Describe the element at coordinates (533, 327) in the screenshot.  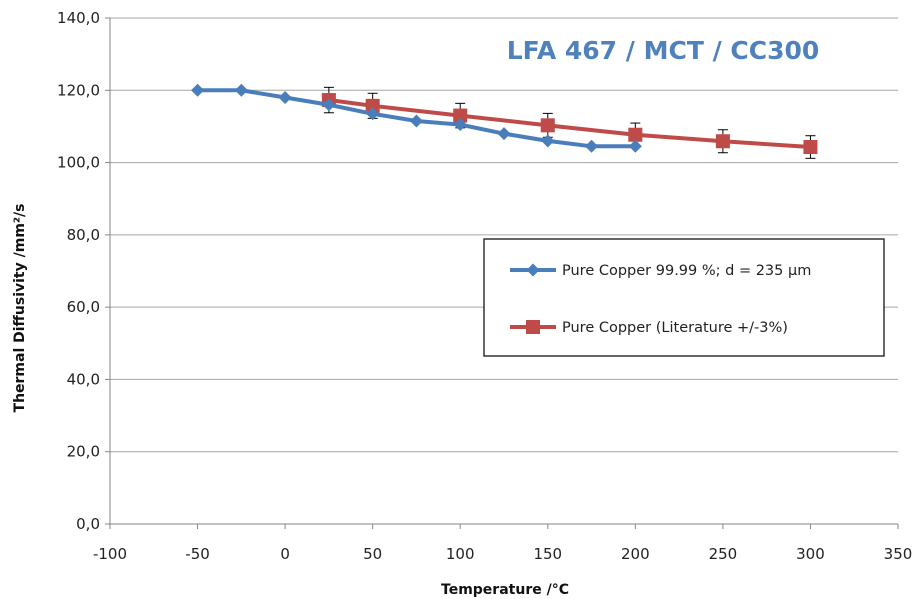
I see `legend-key-marker-literature` at that location.